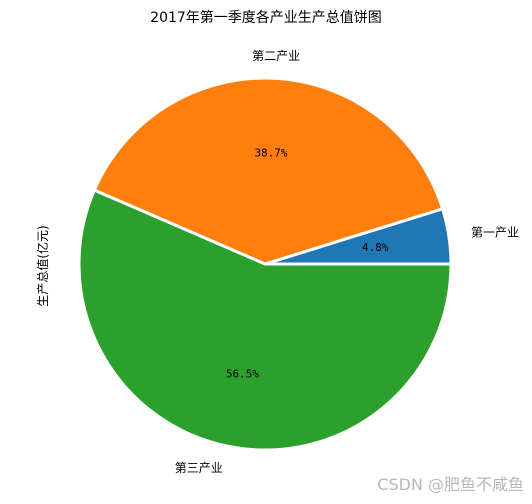 The width and height of the screenshot is (532, 504). What do you see at coordinates (270, 153) in the screenshot?
I see `percent-label-2: 38.7%` at bounding box center [270, 153].